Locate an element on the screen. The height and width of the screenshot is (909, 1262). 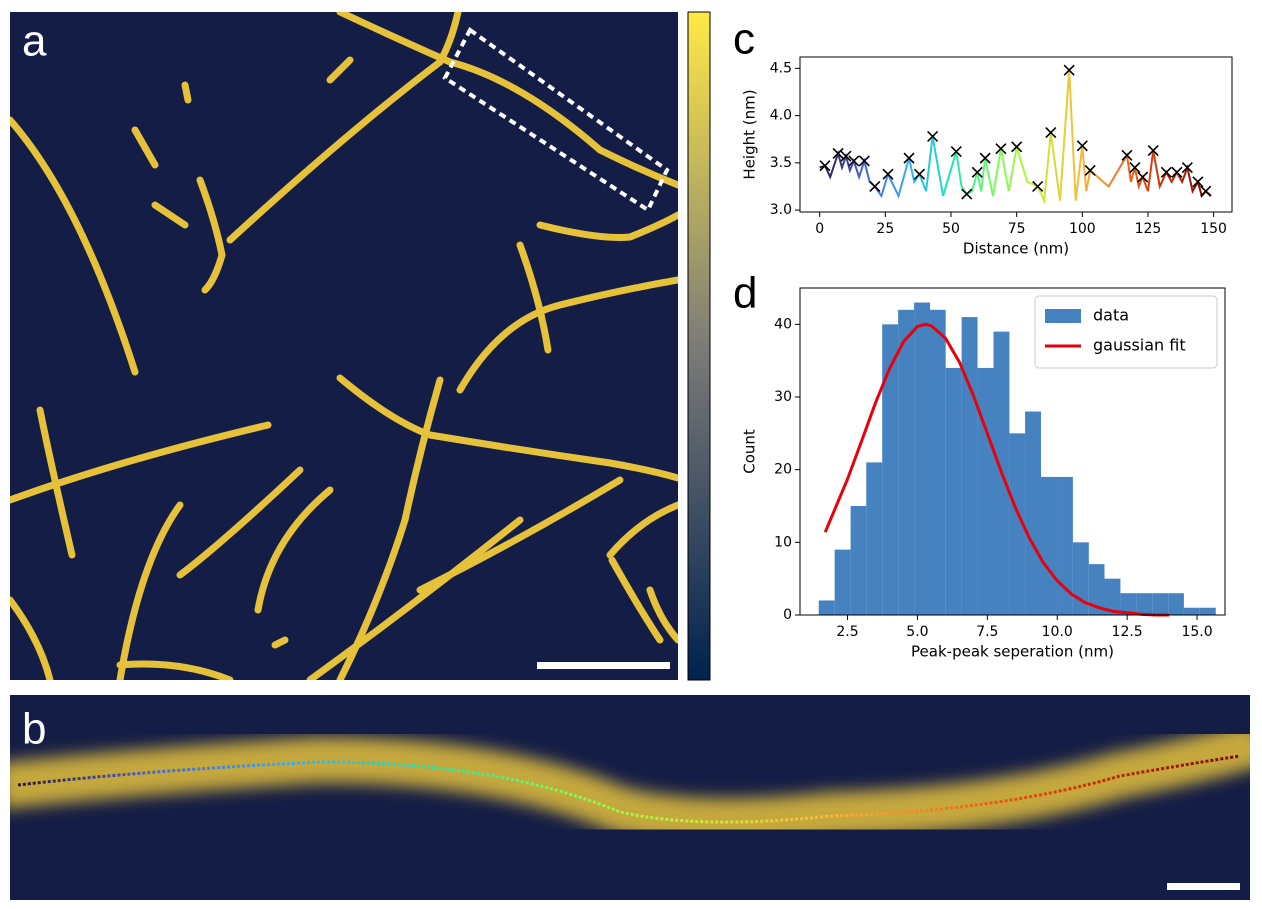
y-tick-label: 4.0 is located at coordinates (781, 116).